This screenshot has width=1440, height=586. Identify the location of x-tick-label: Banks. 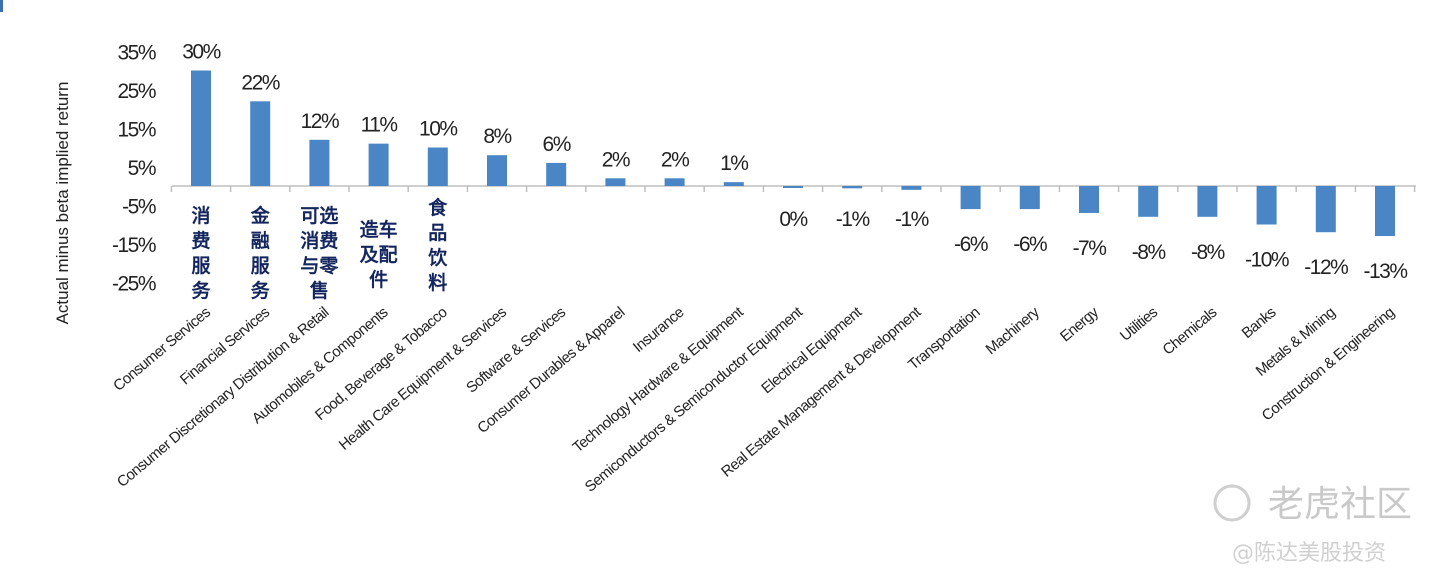
(1259, 323).